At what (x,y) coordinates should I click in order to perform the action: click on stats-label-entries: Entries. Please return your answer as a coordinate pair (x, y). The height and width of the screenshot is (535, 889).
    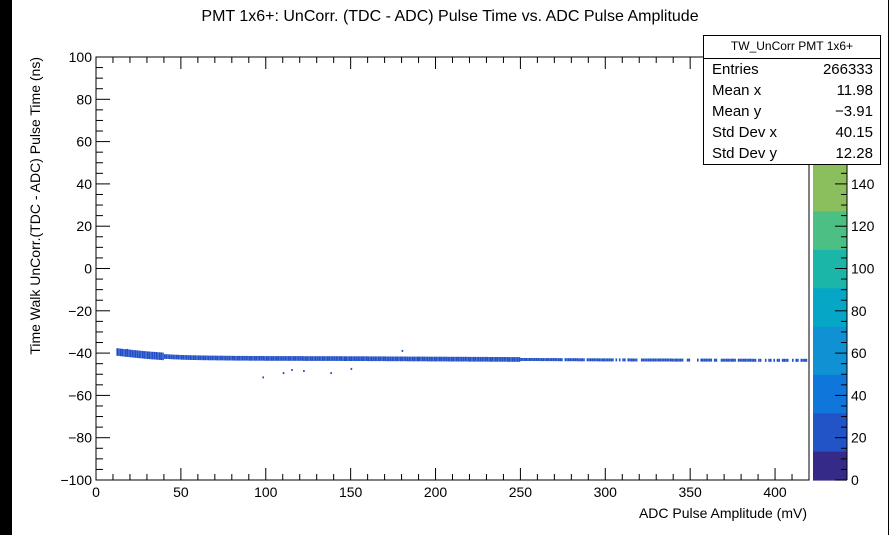
    Looking at the image, I should click on (735, 69).